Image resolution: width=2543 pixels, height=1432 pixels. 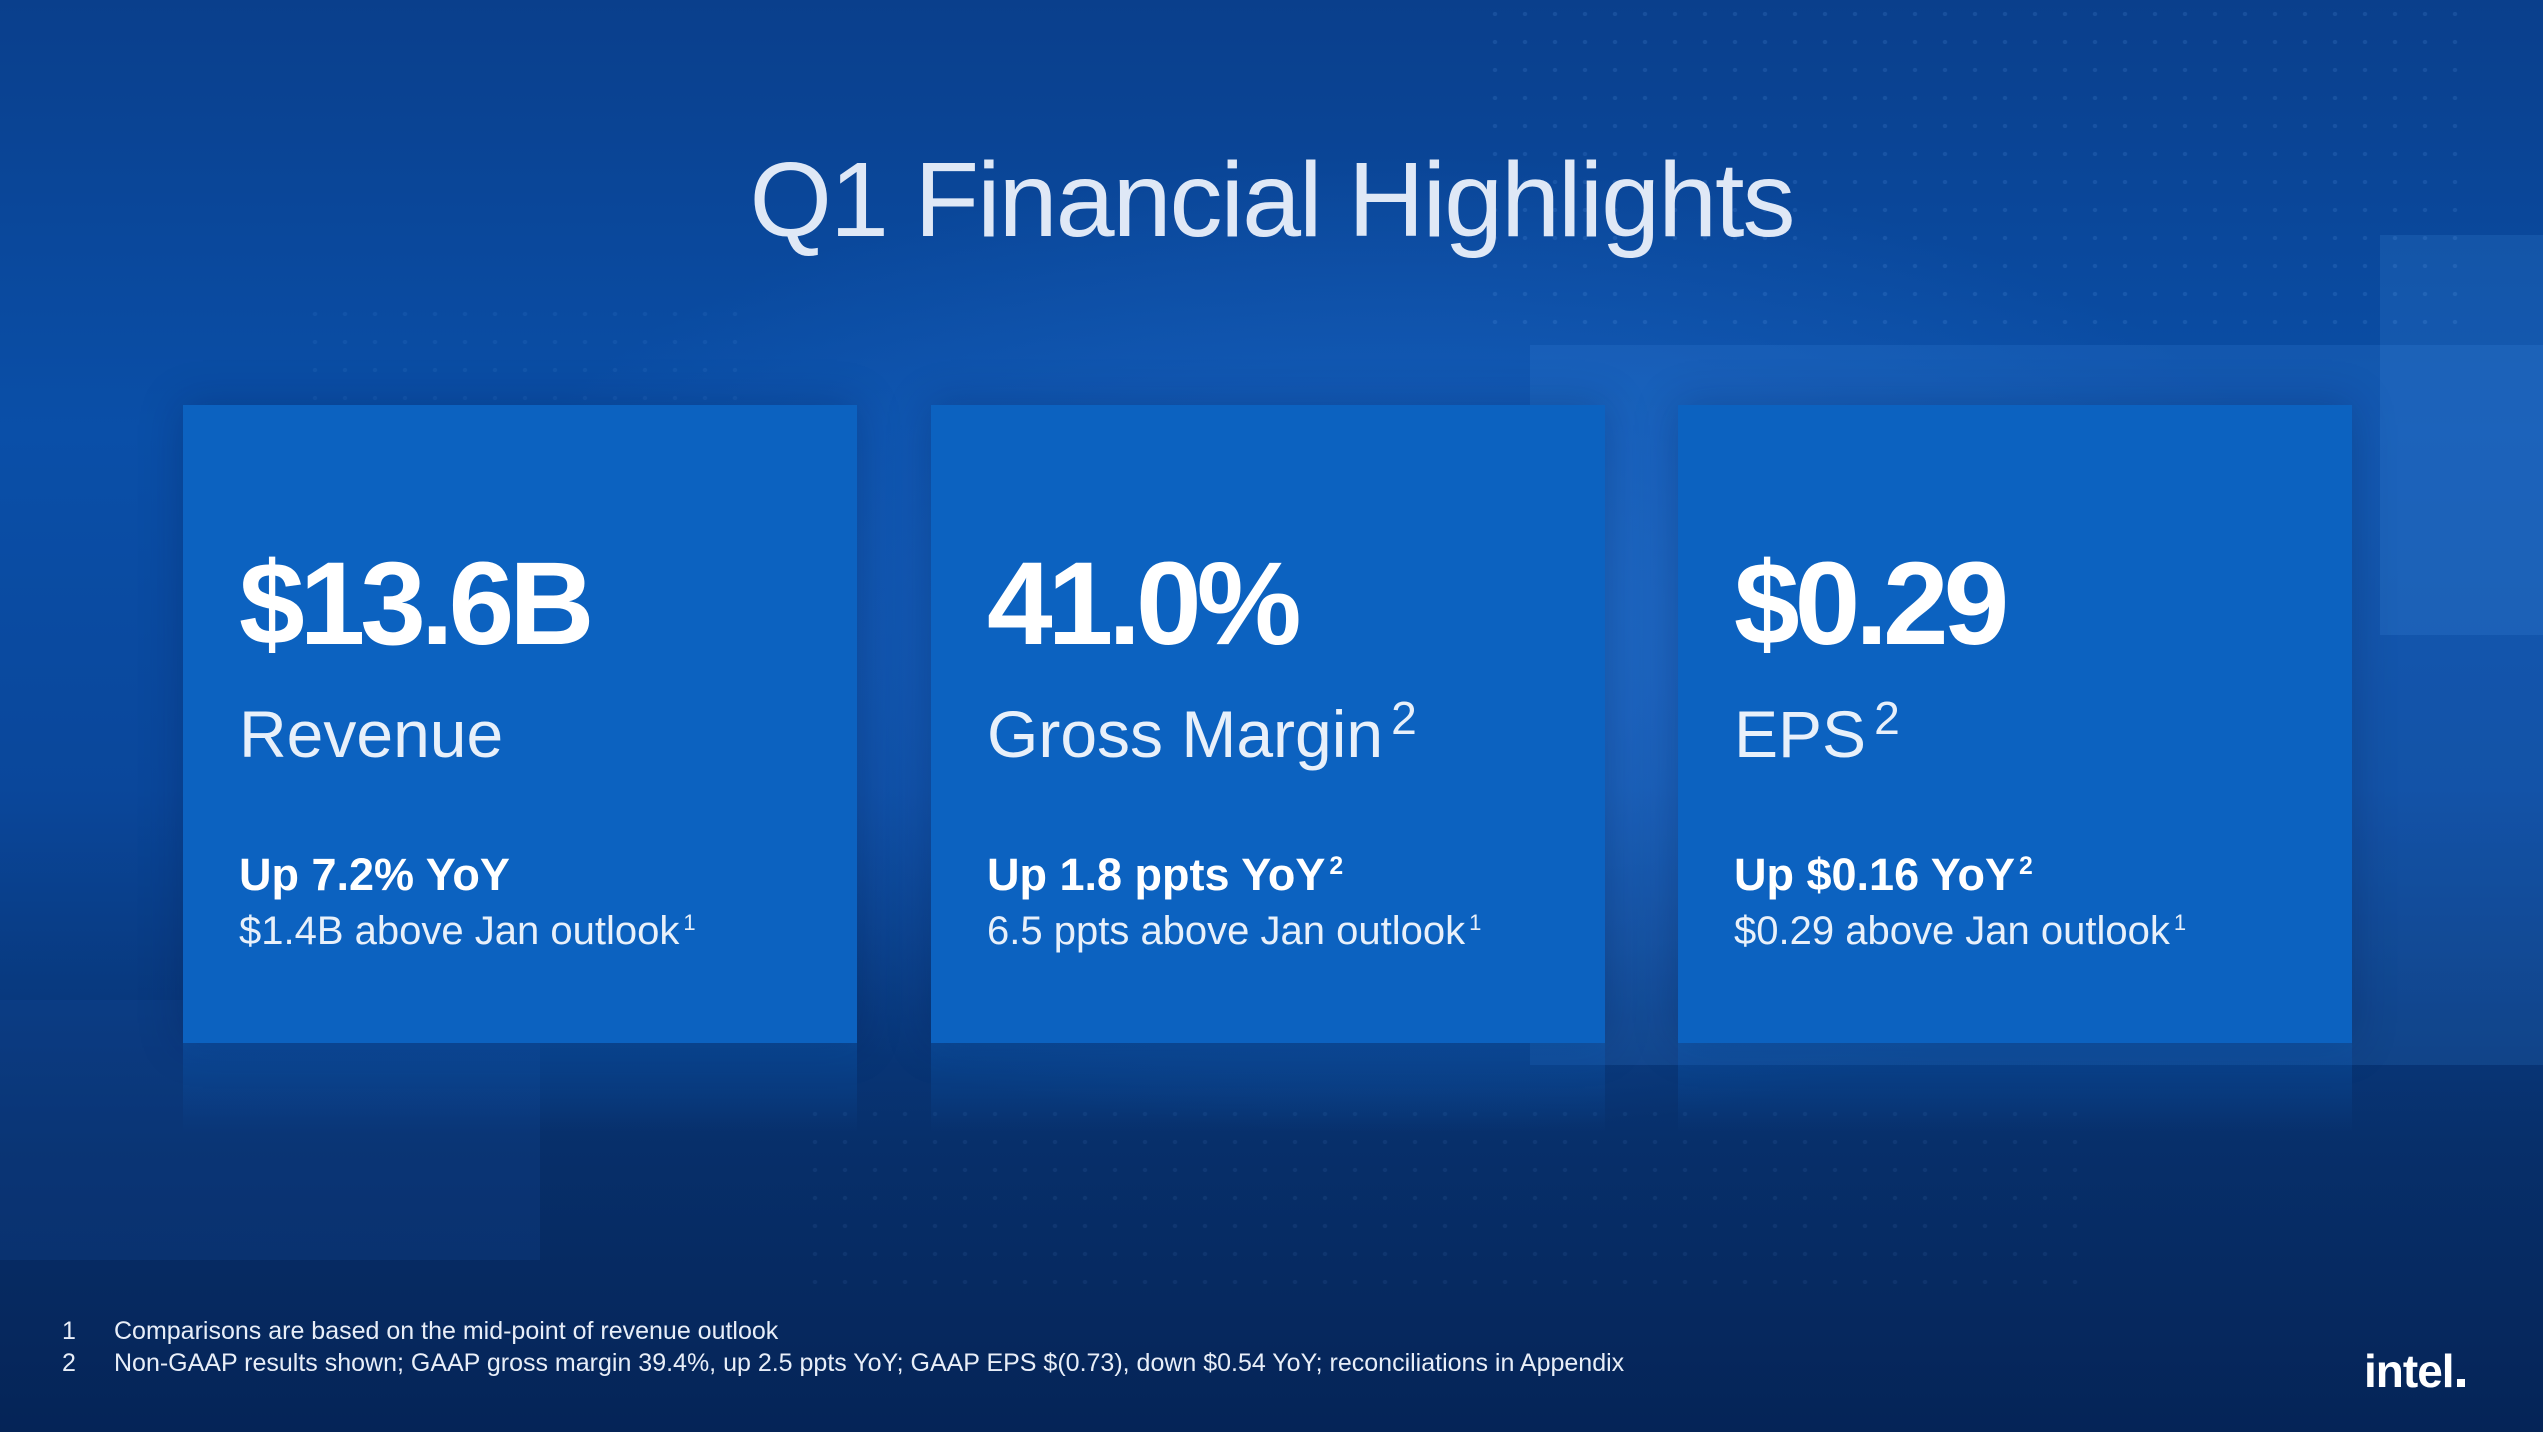 I want to click on card-metric: $13.6B, so click(x=417, y=604).